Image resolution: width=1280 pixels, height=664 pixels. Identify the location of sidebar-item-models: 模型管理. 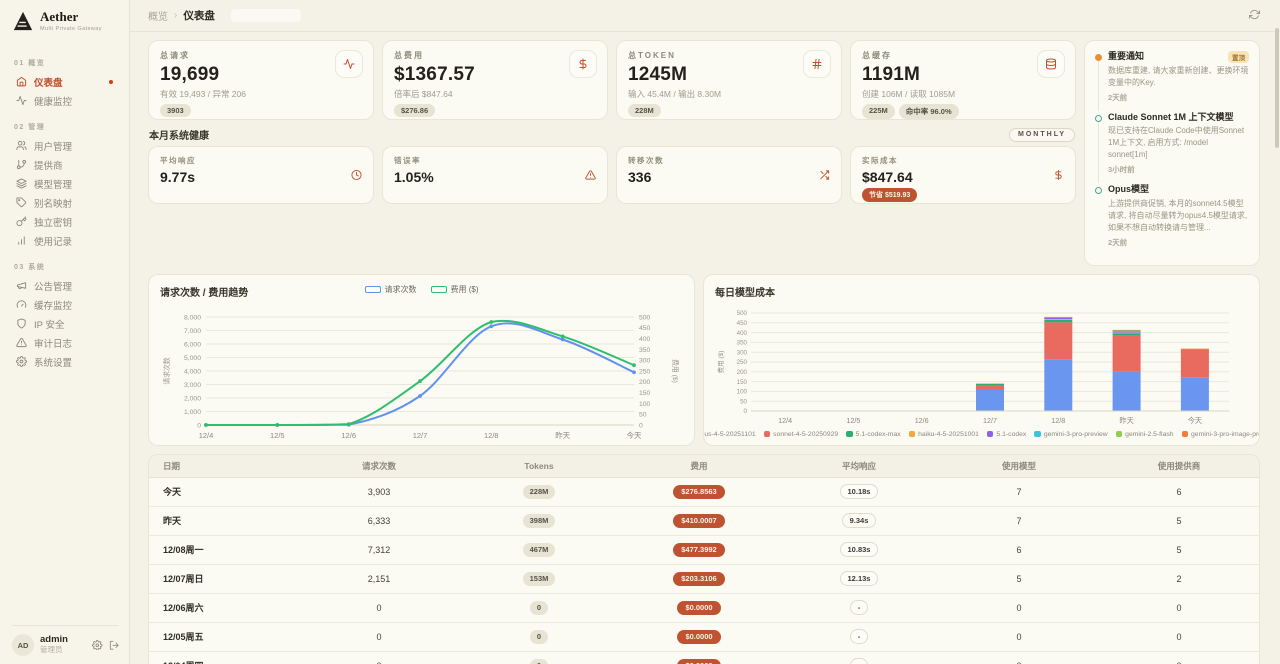
(65, 183).